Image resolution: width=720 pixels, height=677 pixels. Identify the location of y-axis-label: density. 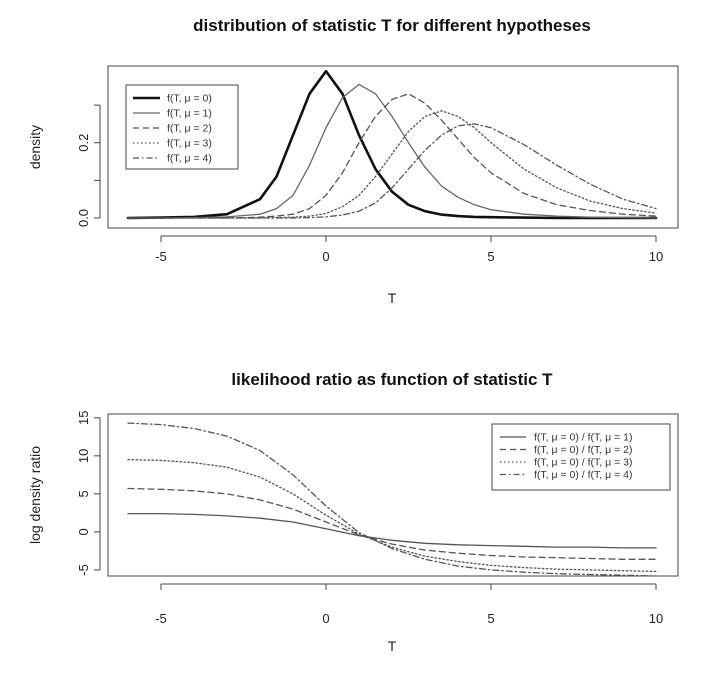
(35, 147).